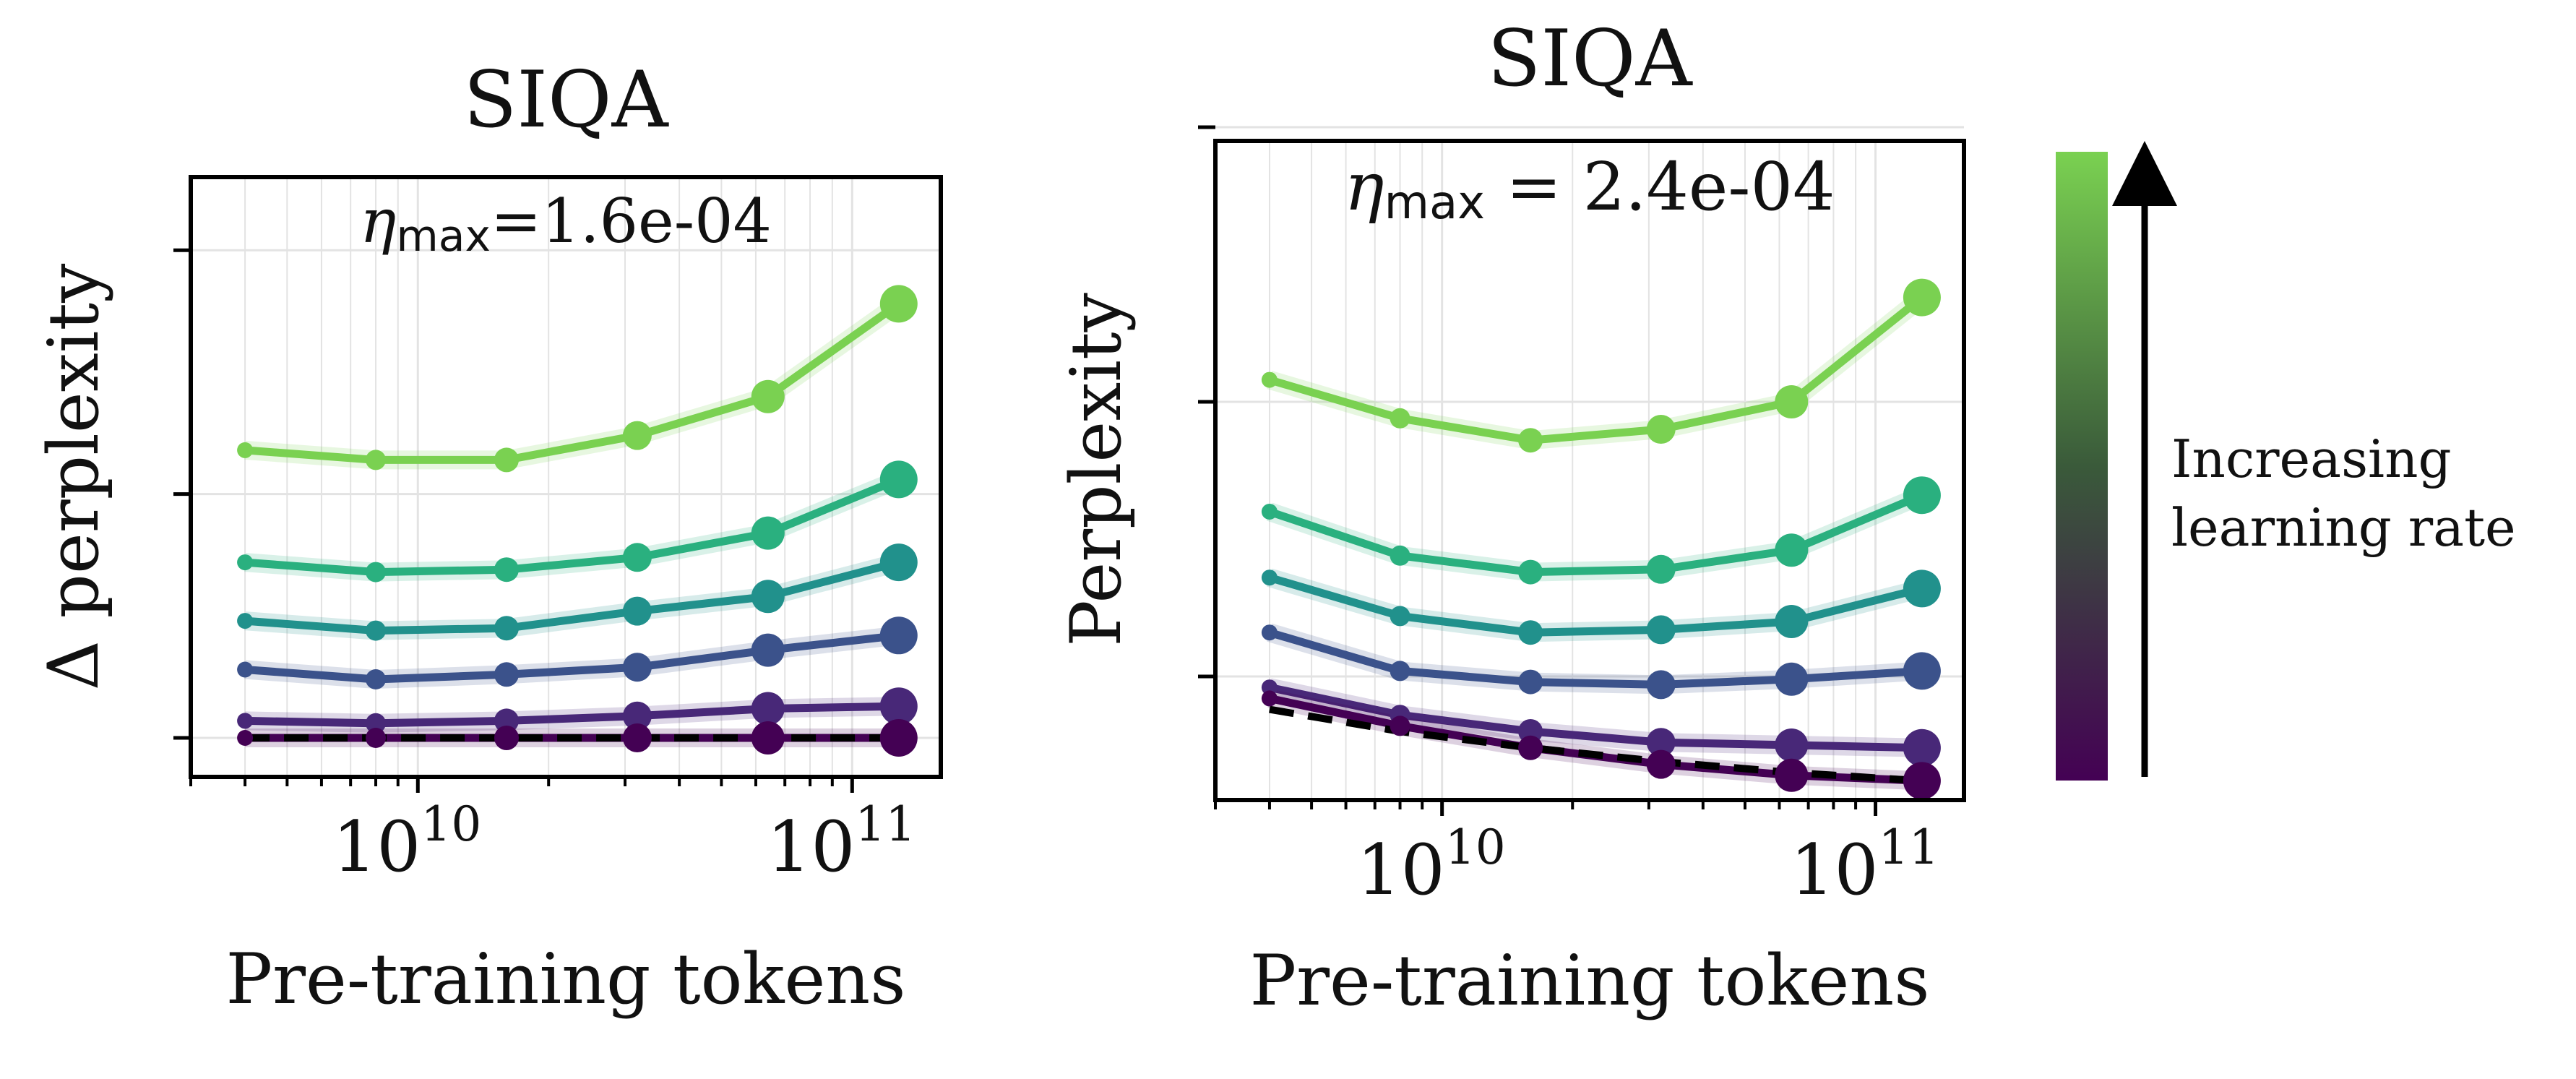  I want to click on annotation-value: =1.6e-04, so click(631, 222).